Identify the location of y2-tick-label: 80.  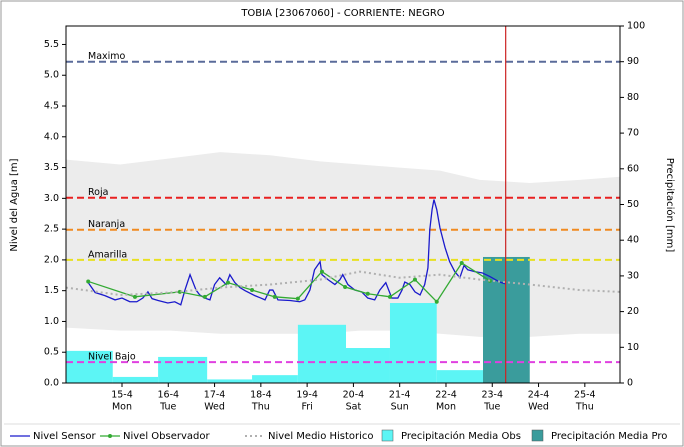
(633, 97).